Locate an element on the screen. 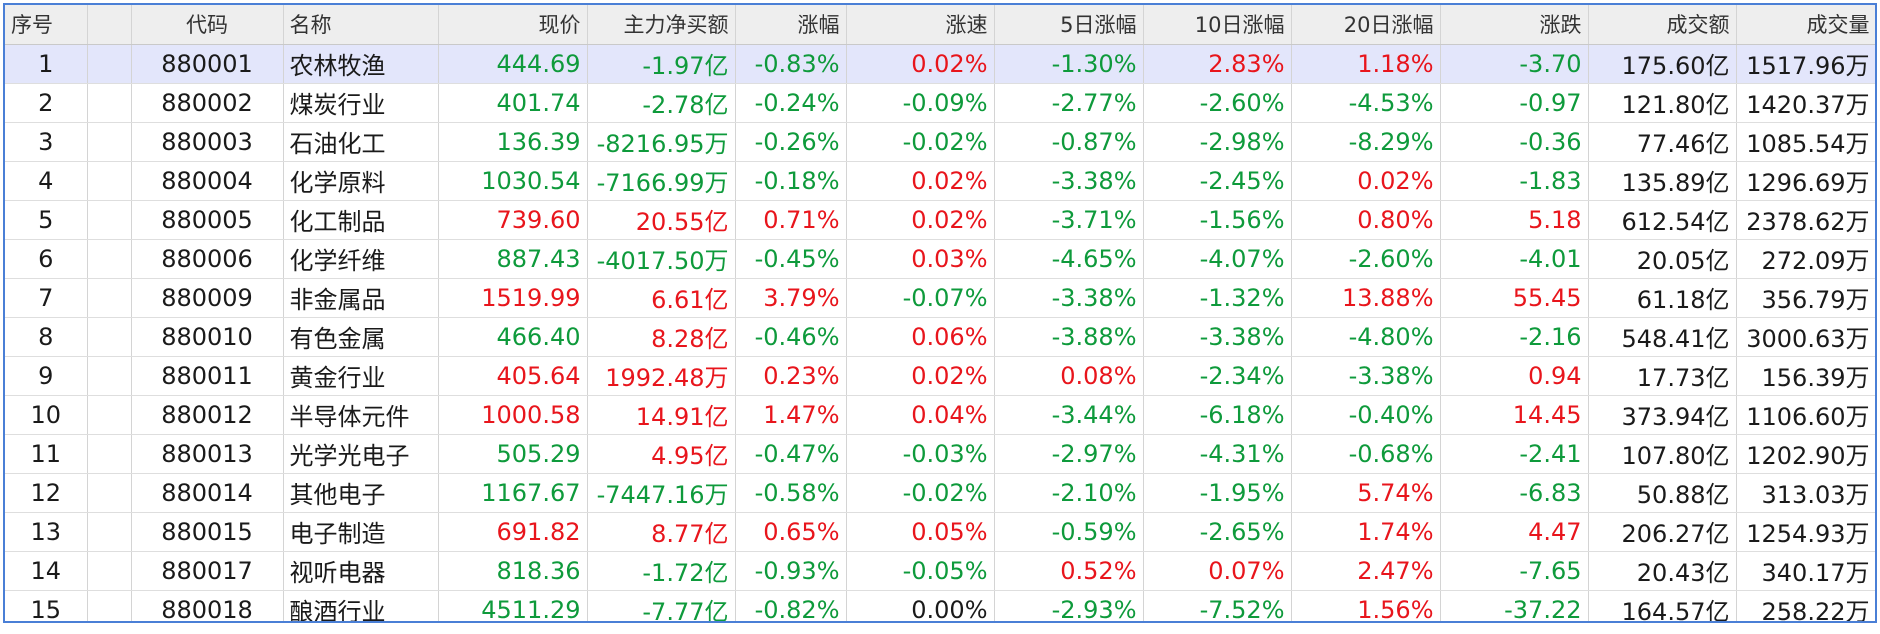 This screenshot has height=634, width=1880. change-amount-cell: 14.45 is located at coordinates (1514, 415).